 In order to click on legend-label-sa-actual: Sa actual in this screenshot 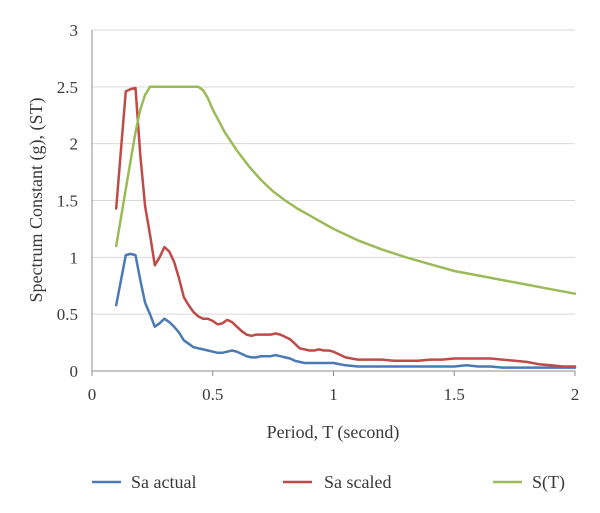, I will do `click(163, 482)`.